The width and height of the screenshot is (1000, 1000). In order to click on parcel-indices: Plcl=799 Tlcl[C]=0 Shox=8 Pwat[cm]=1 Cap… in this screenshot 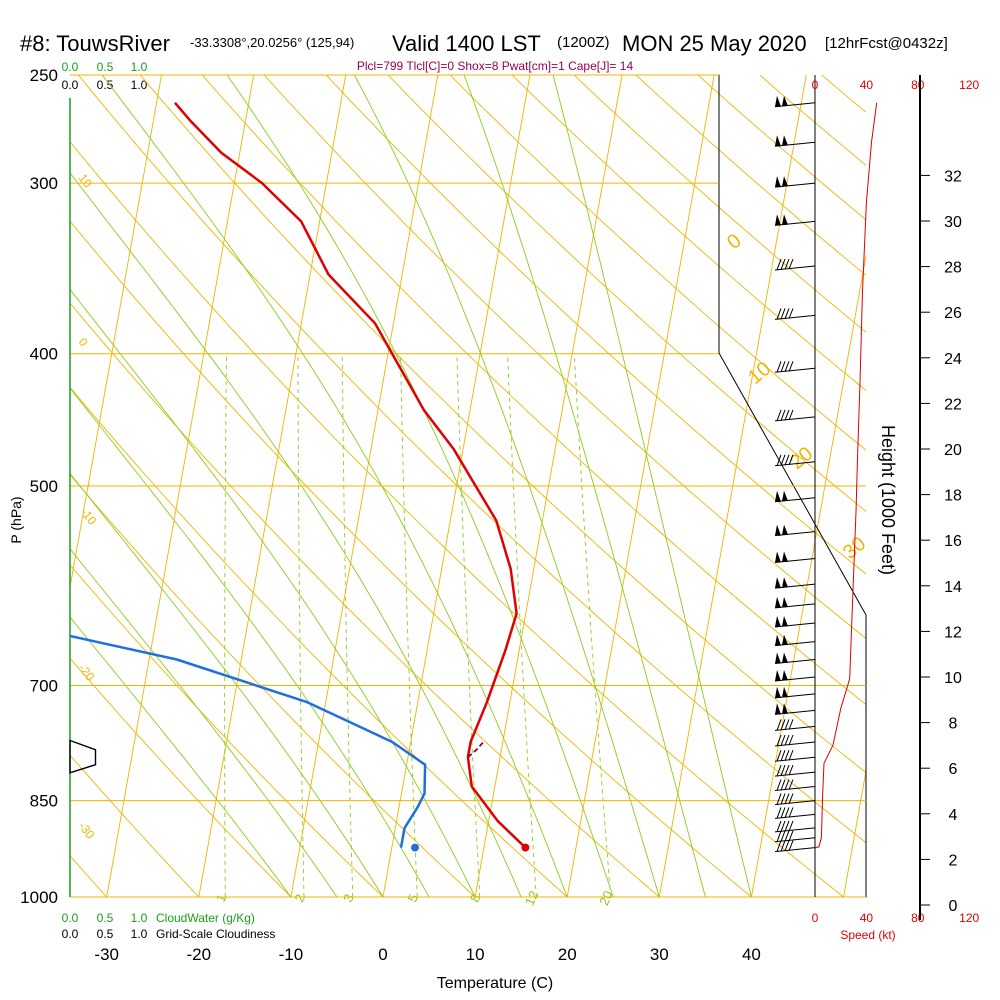, I will do `click(495, 66)`.